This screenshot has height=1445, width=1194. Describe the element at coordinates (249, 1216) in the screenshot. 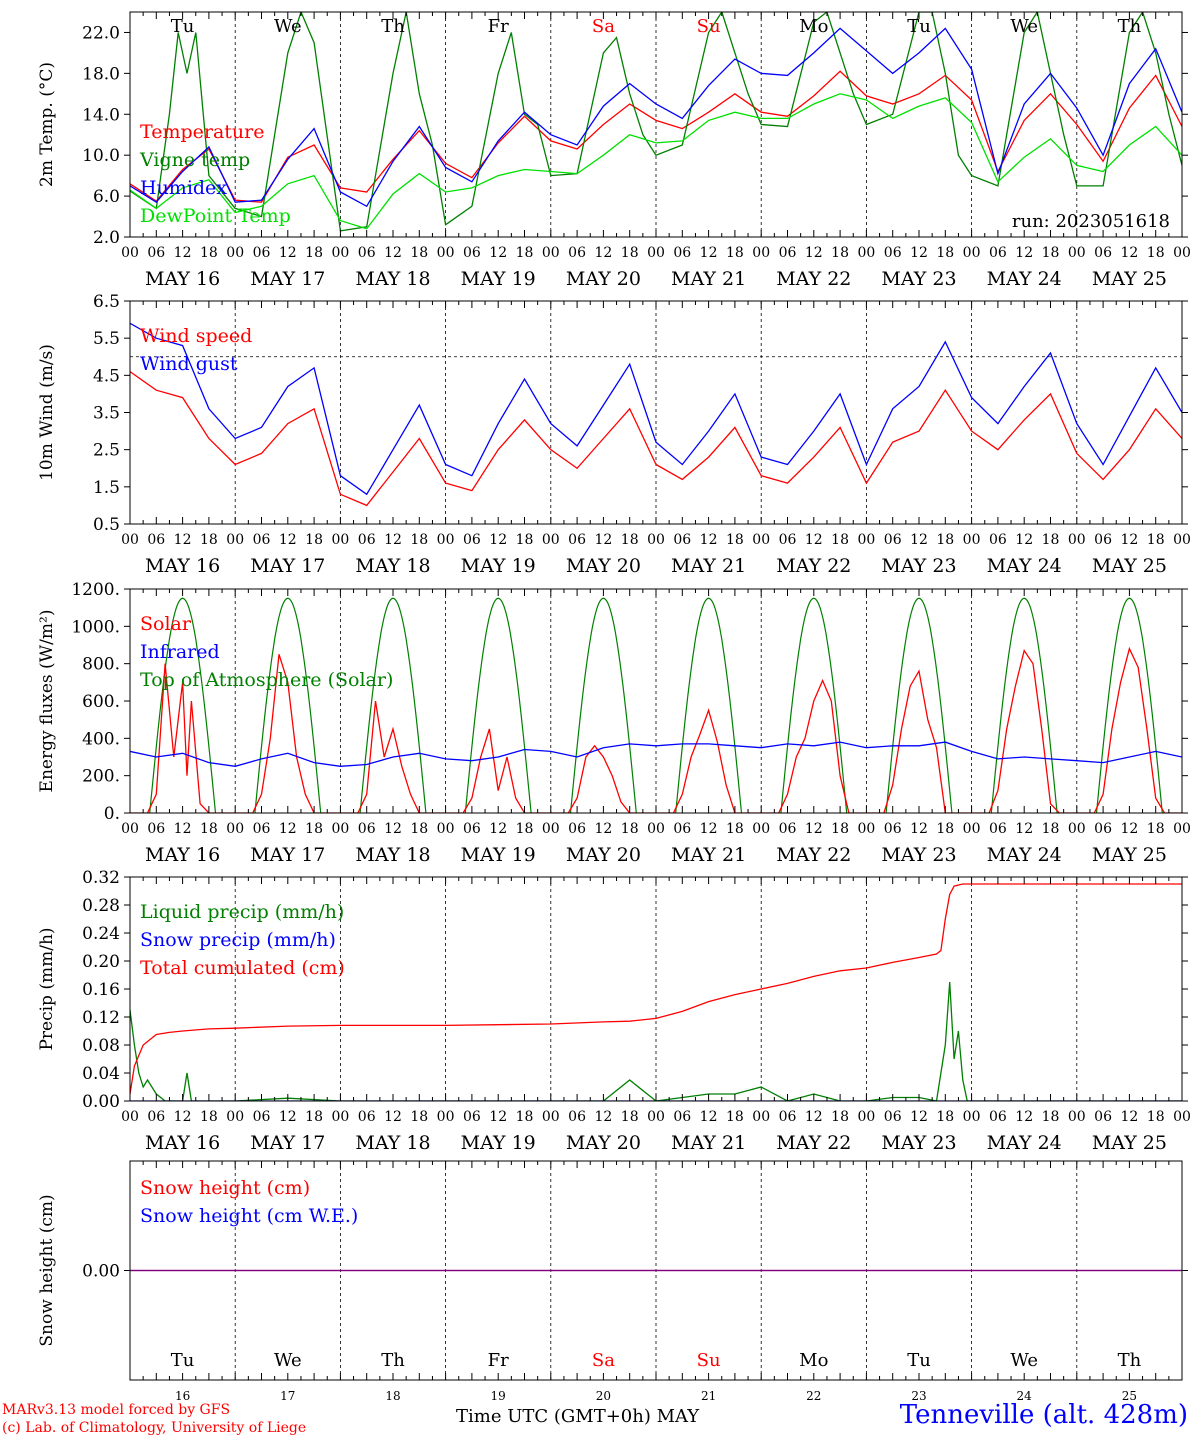

I see `legend-entry: Snow height (cm W.E.)` at that location.